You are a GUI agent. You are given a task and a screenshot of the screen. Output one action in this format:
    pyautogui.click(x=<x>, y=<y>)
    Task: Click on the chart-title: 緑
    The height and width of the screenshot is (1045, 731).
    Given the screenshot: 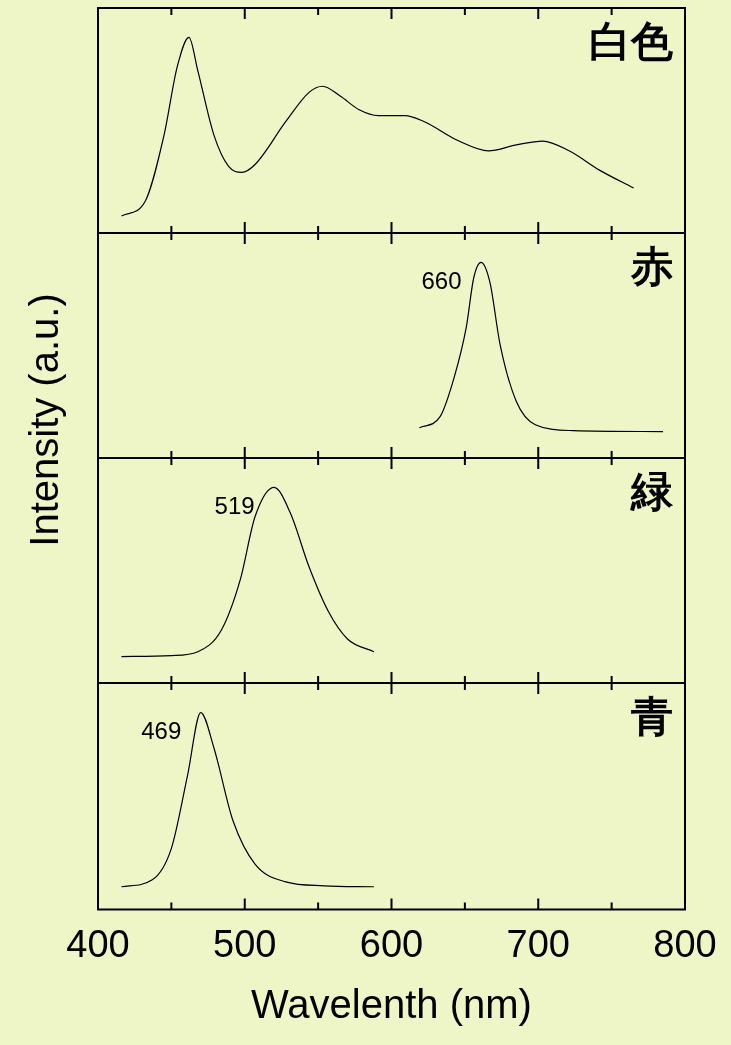 What is the action you would take?
    pyautogui.click(x=652, y=491)
    